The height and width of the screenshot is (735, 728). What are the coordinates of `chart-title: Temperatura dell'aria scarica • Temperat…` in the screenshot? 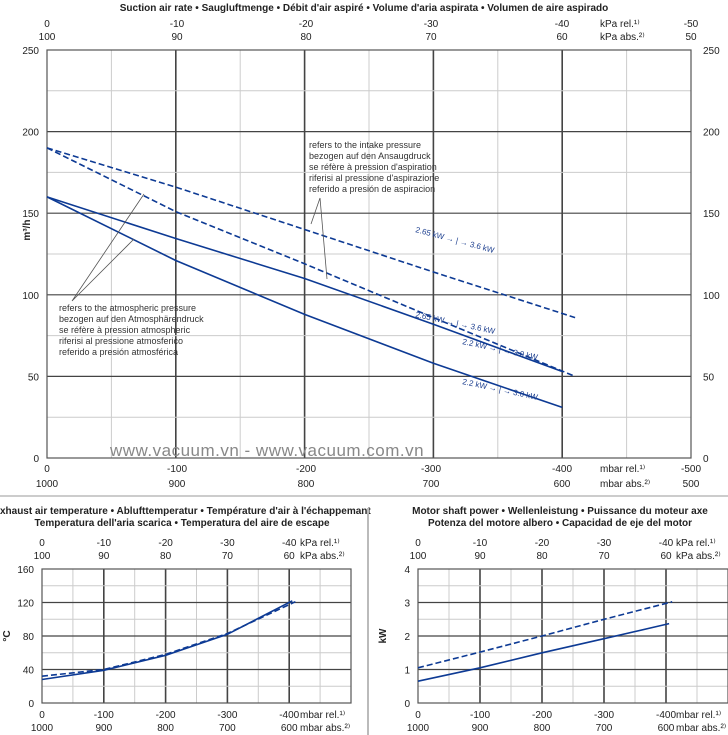 It's located at (182, 523).